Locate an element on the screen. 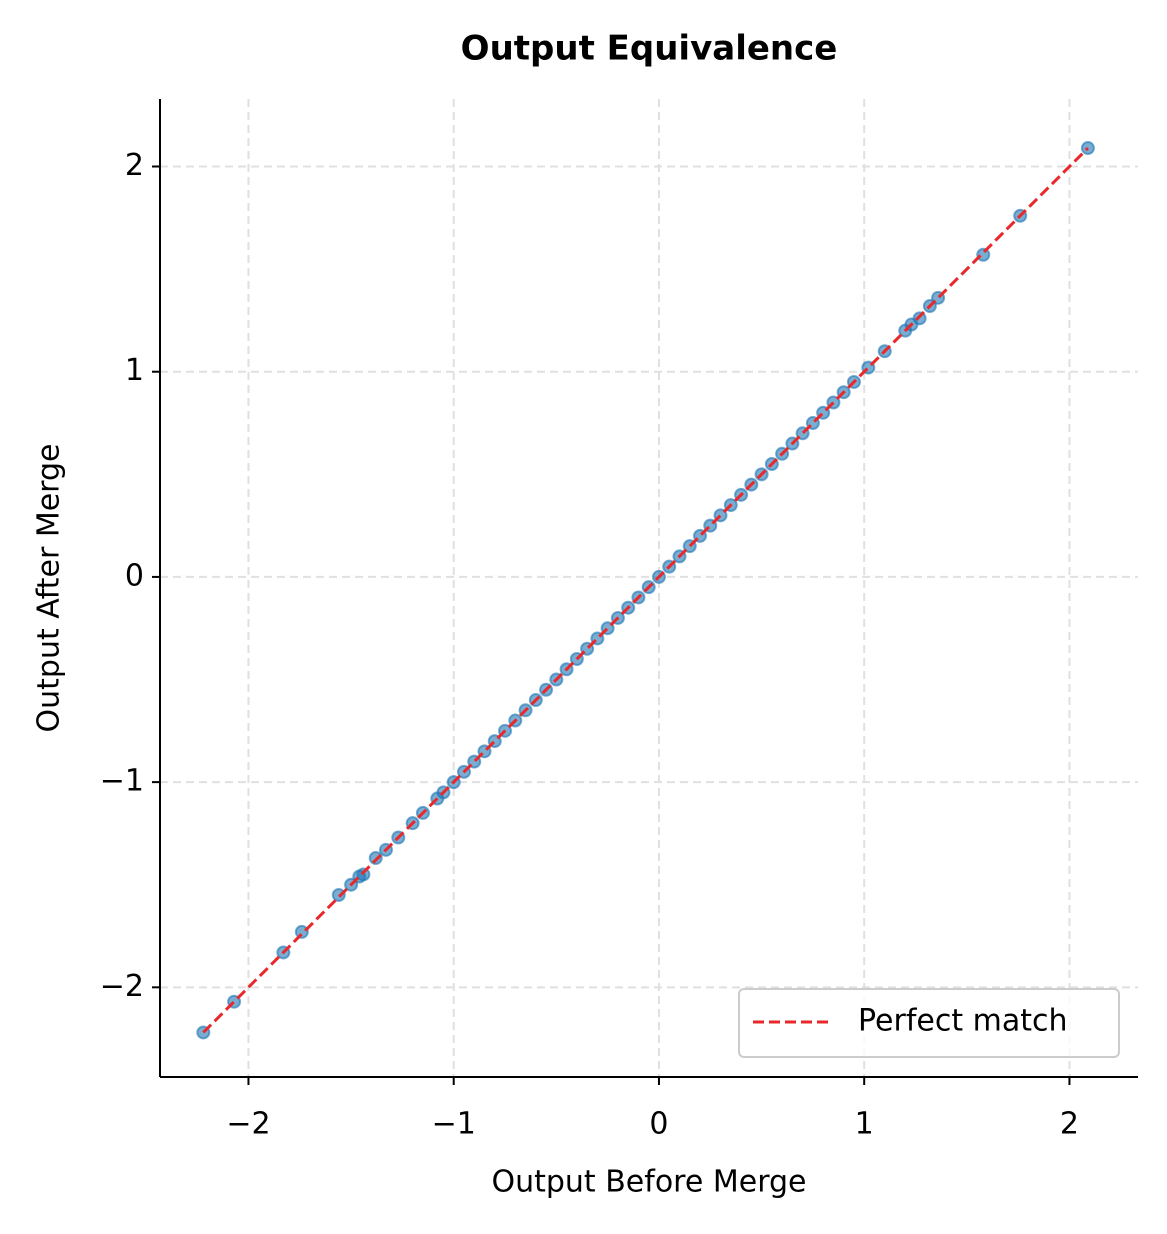 The height and width of the screenshot is (1234, 1167). y-tick-label: −1 is located at coordinates (122, 781).